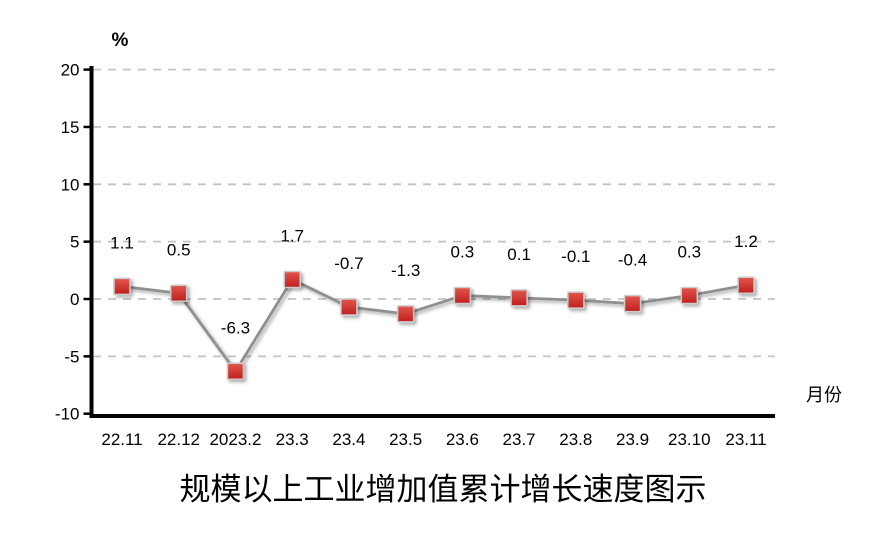  I want to click on data-value-label: -6.3, so click(235, 327).